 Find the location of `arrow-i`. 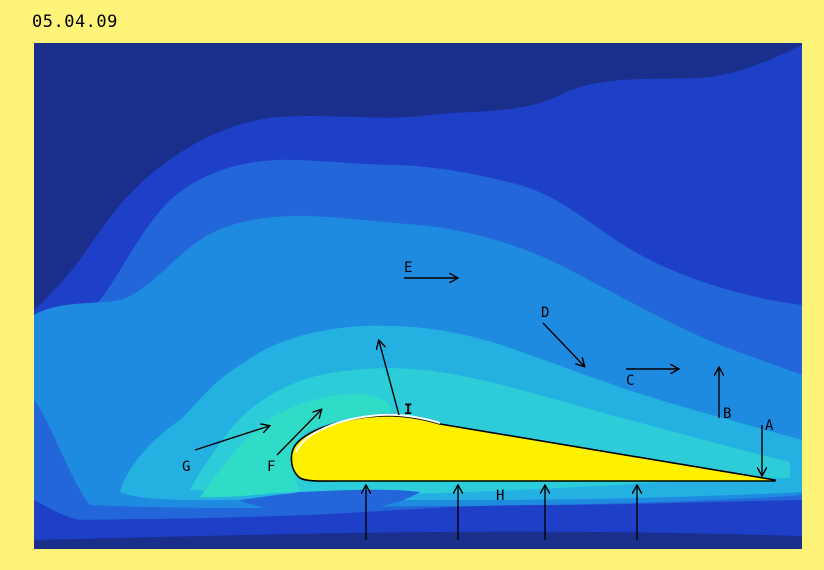

arrow-i is located at coordinates (389, 378).